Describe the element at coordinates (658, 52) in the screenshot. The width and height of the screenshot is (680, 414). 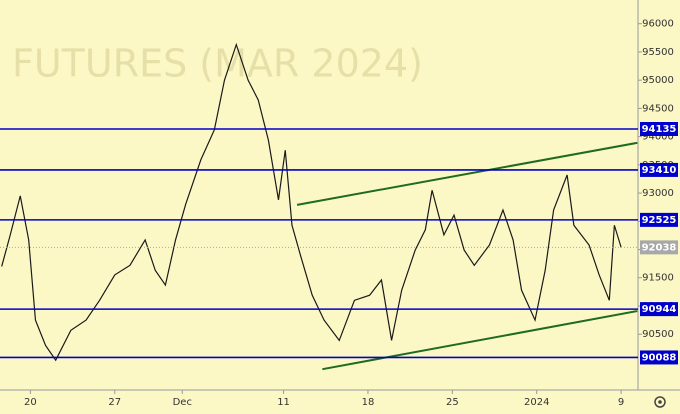
I see `y-tick-label: 95500` at that location.